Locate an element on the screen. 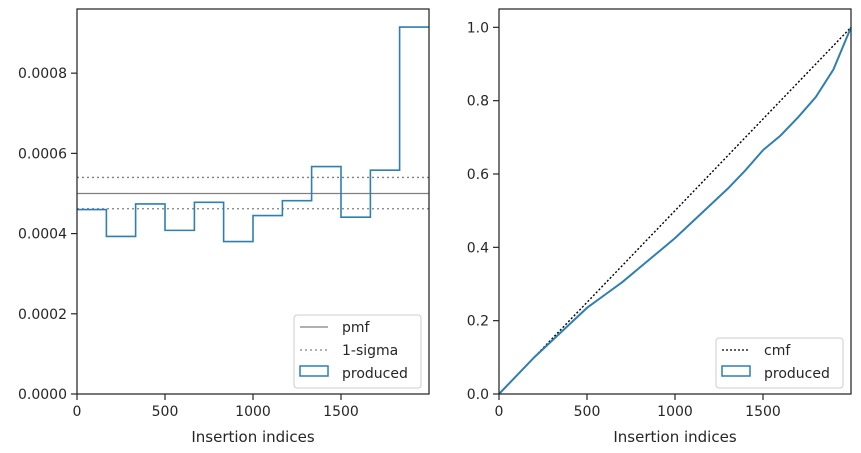 Image resolution: width=861 pixels, height=453 pixels. left-y-axis-ticks: 0.0000 0.0002 0.0004 0.0006 0.0008 is located at coordinates (47, 234).